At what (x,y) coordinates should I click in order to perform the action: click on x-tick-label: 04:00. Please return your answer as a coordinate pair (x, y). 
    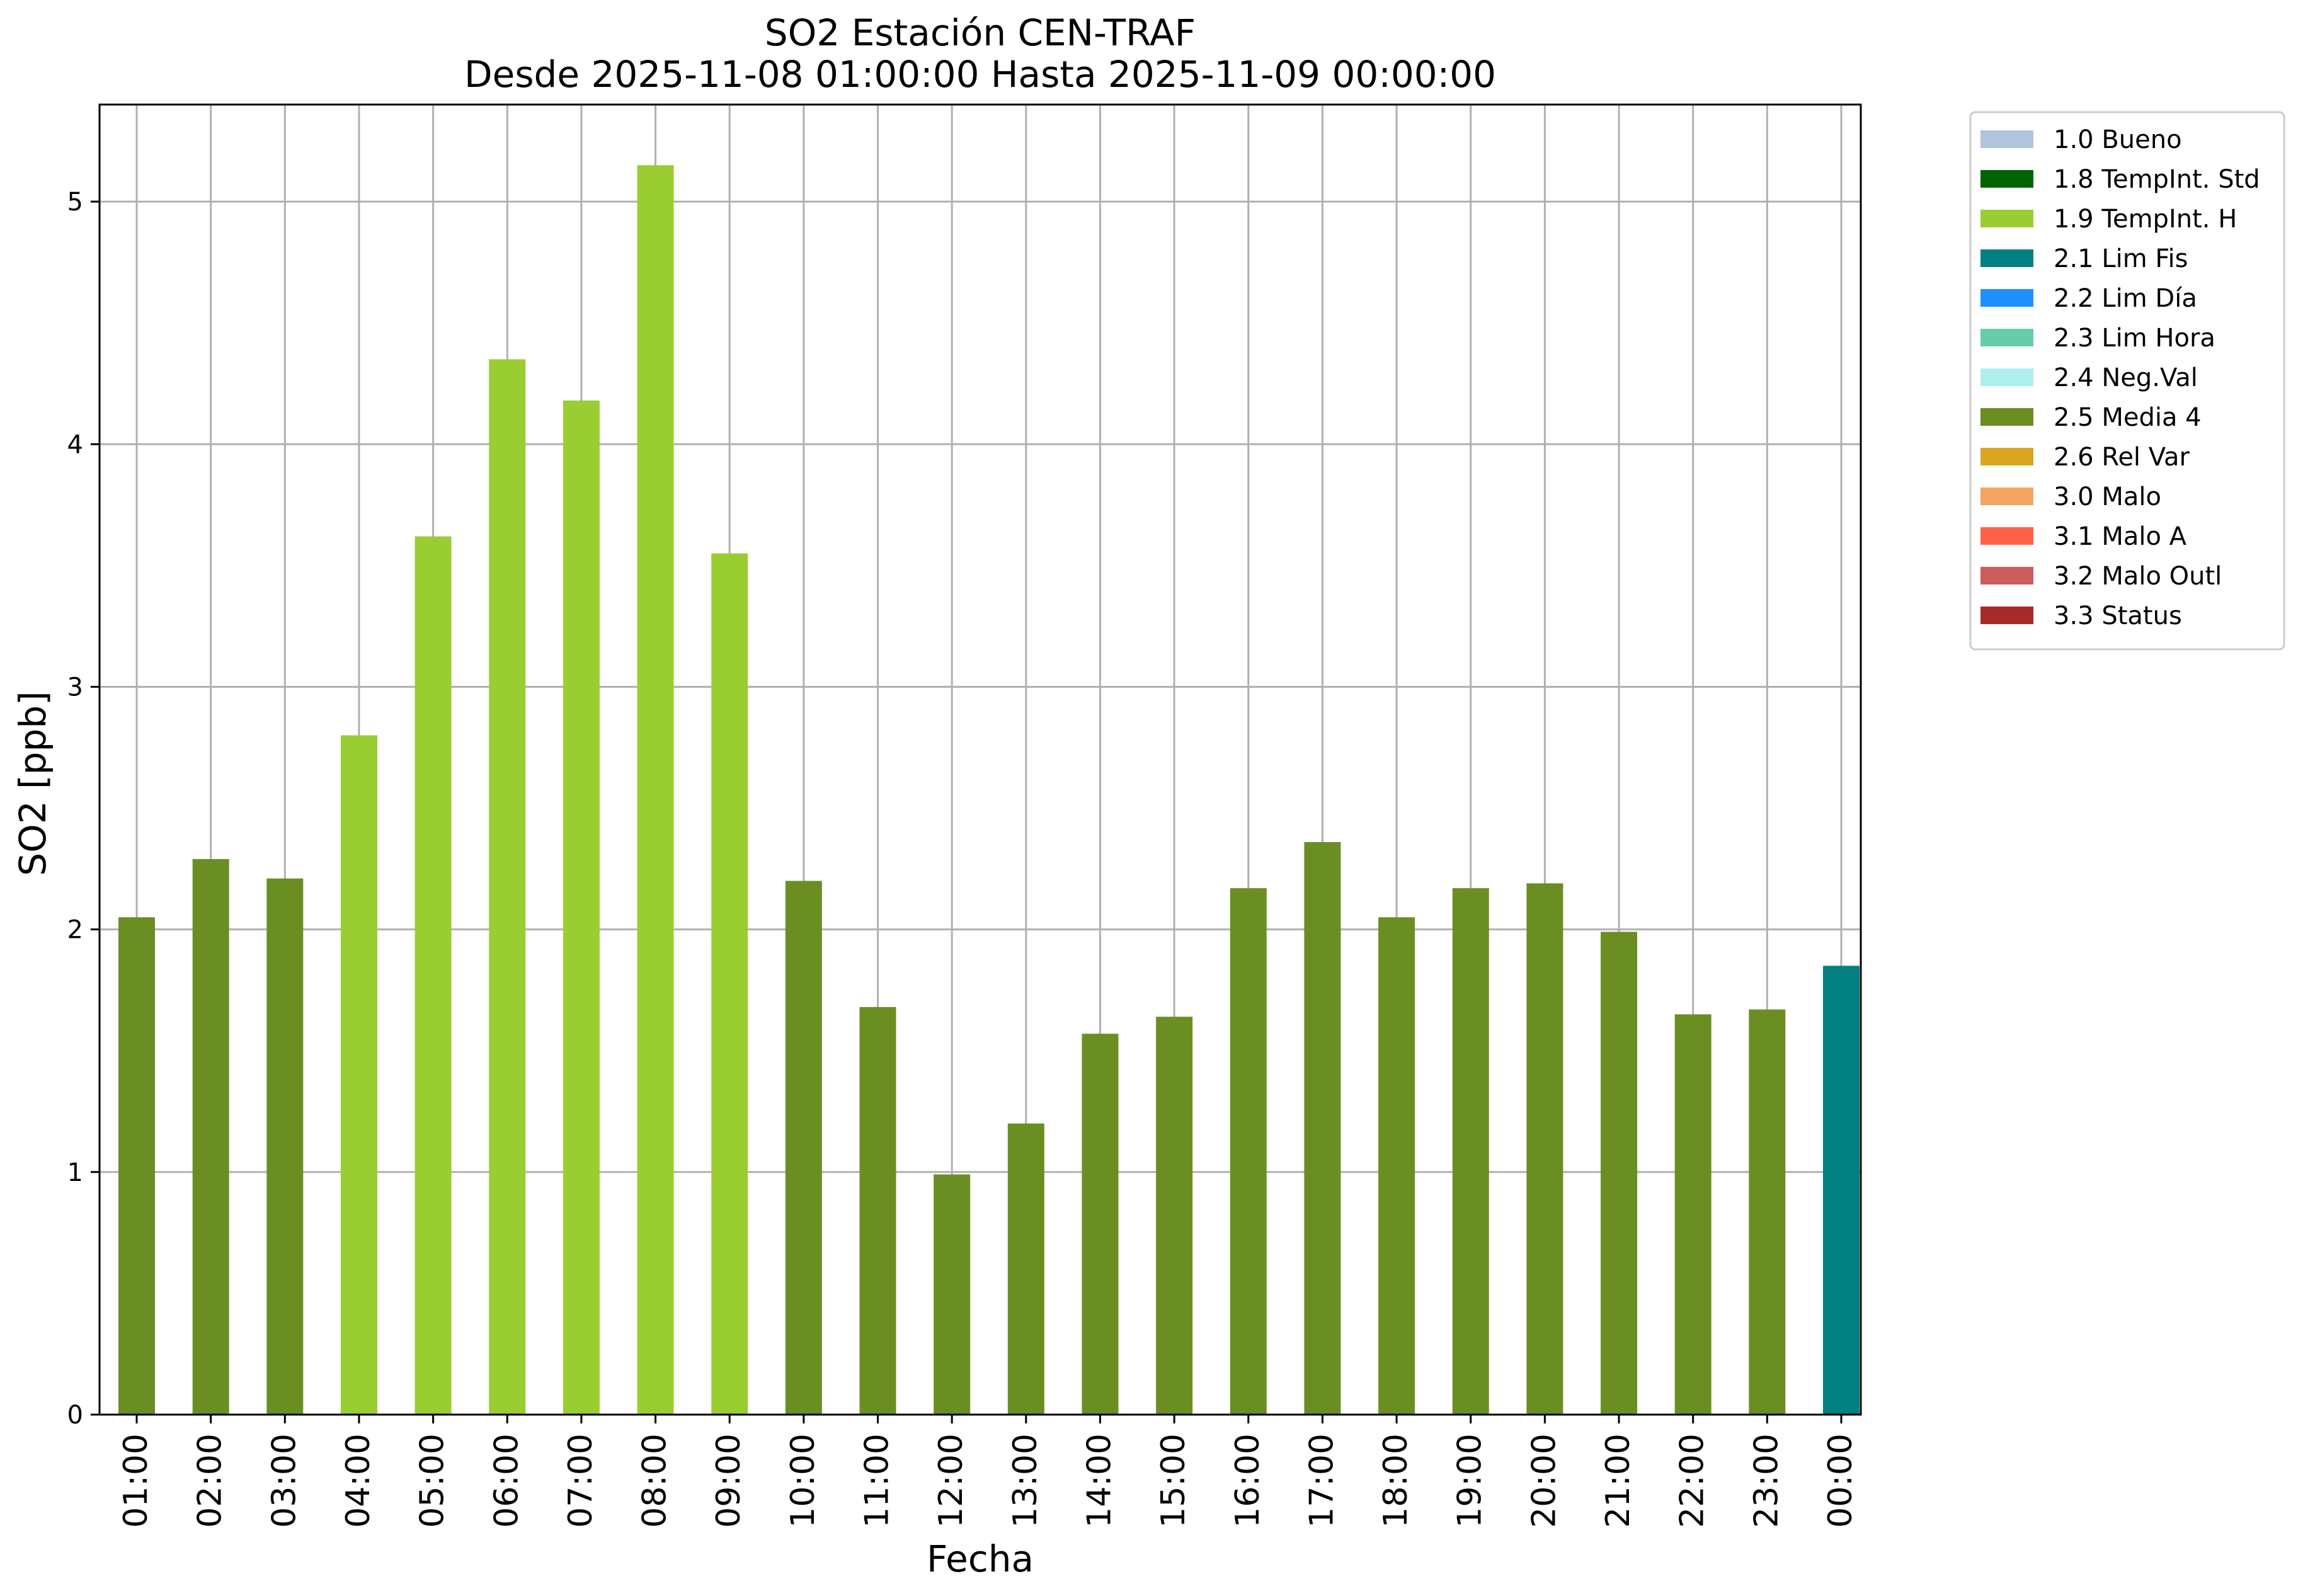
    Looking at the image, I should click on (359, 1481).